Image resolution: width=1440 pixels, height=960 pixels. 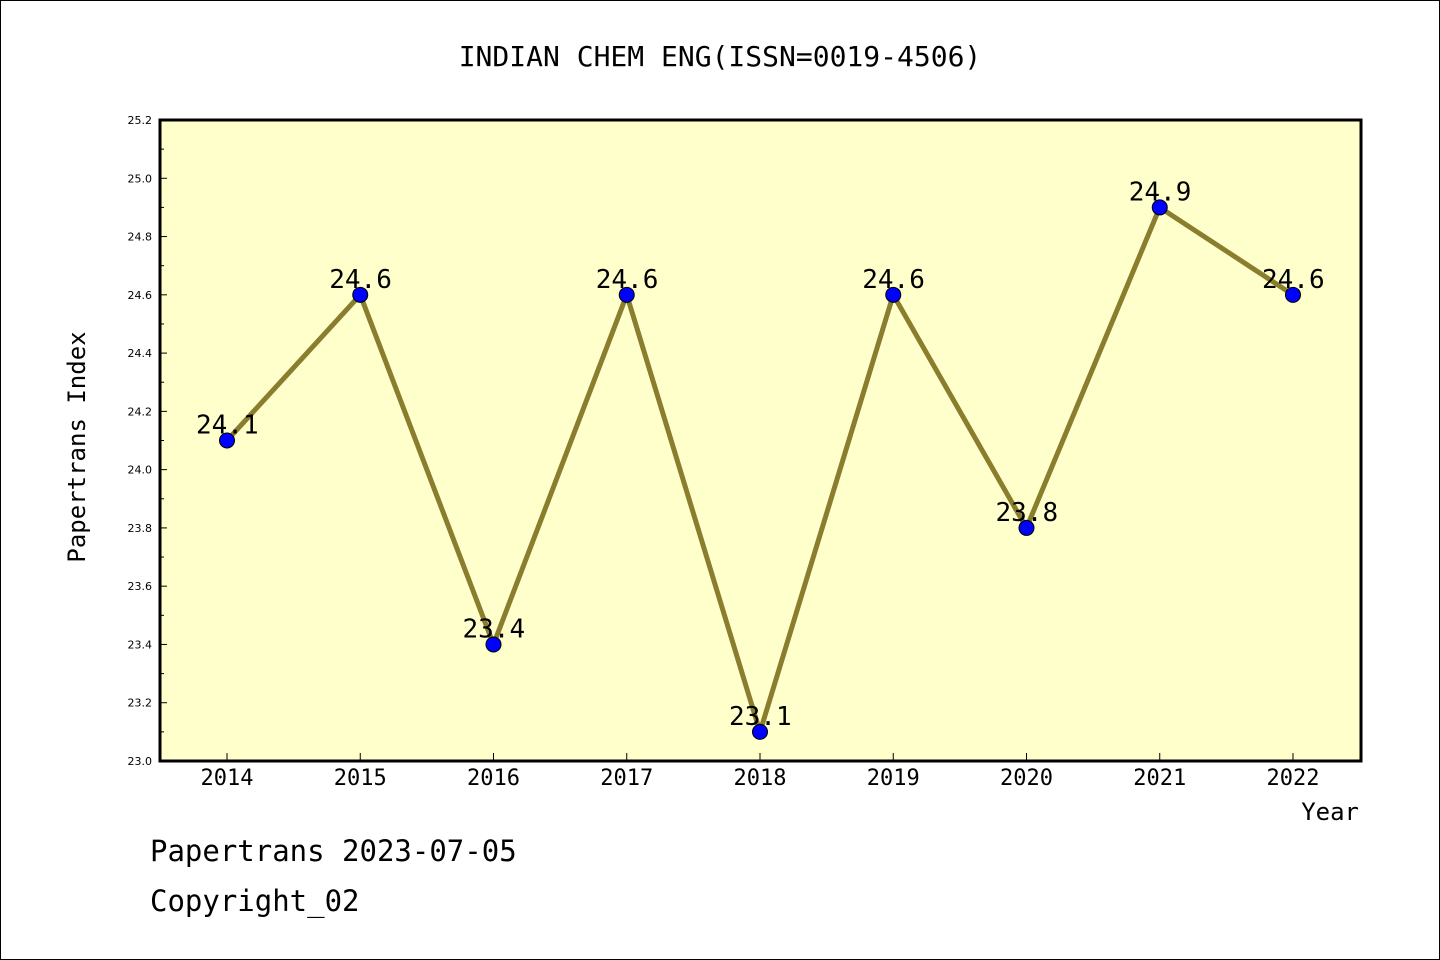 I want to click on chart-title: INDIAN CHEM ENG(ISSN=0019-4506), so click(x=720, y=56).